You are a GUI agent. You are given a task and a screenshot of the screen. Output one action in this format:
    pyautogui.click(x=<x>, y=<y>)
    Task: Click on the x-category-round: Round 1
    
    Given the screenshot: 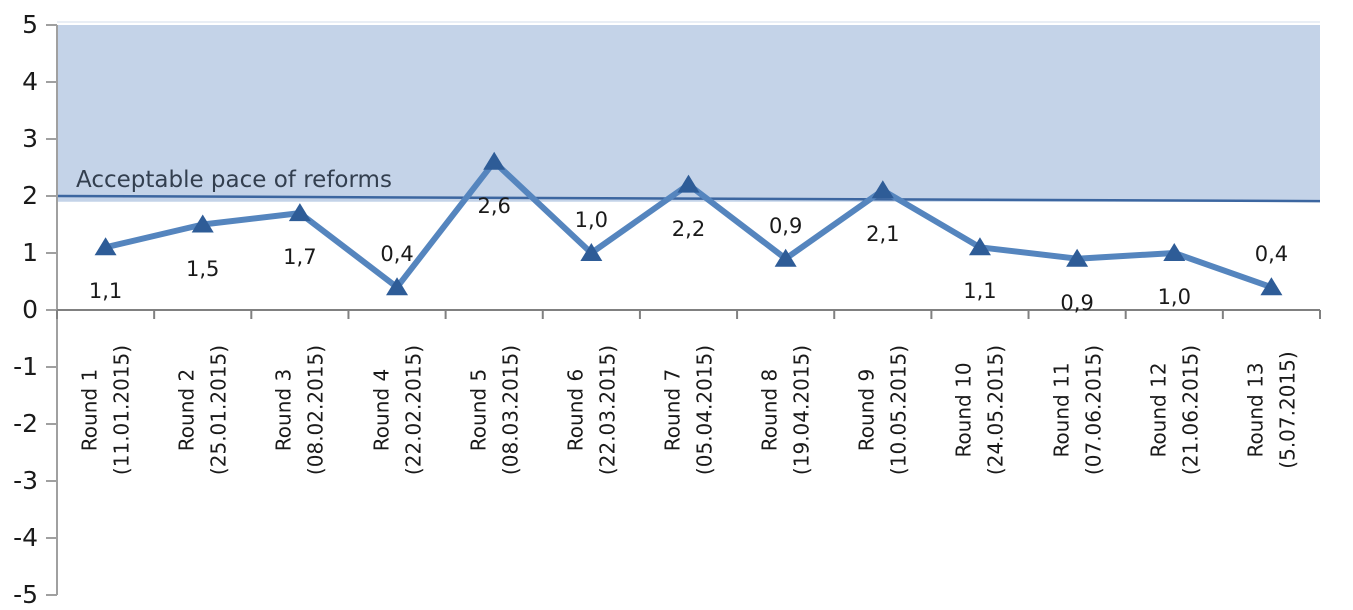 What is the action you would take?
    pyautogui.click(x=89, y=409)
    